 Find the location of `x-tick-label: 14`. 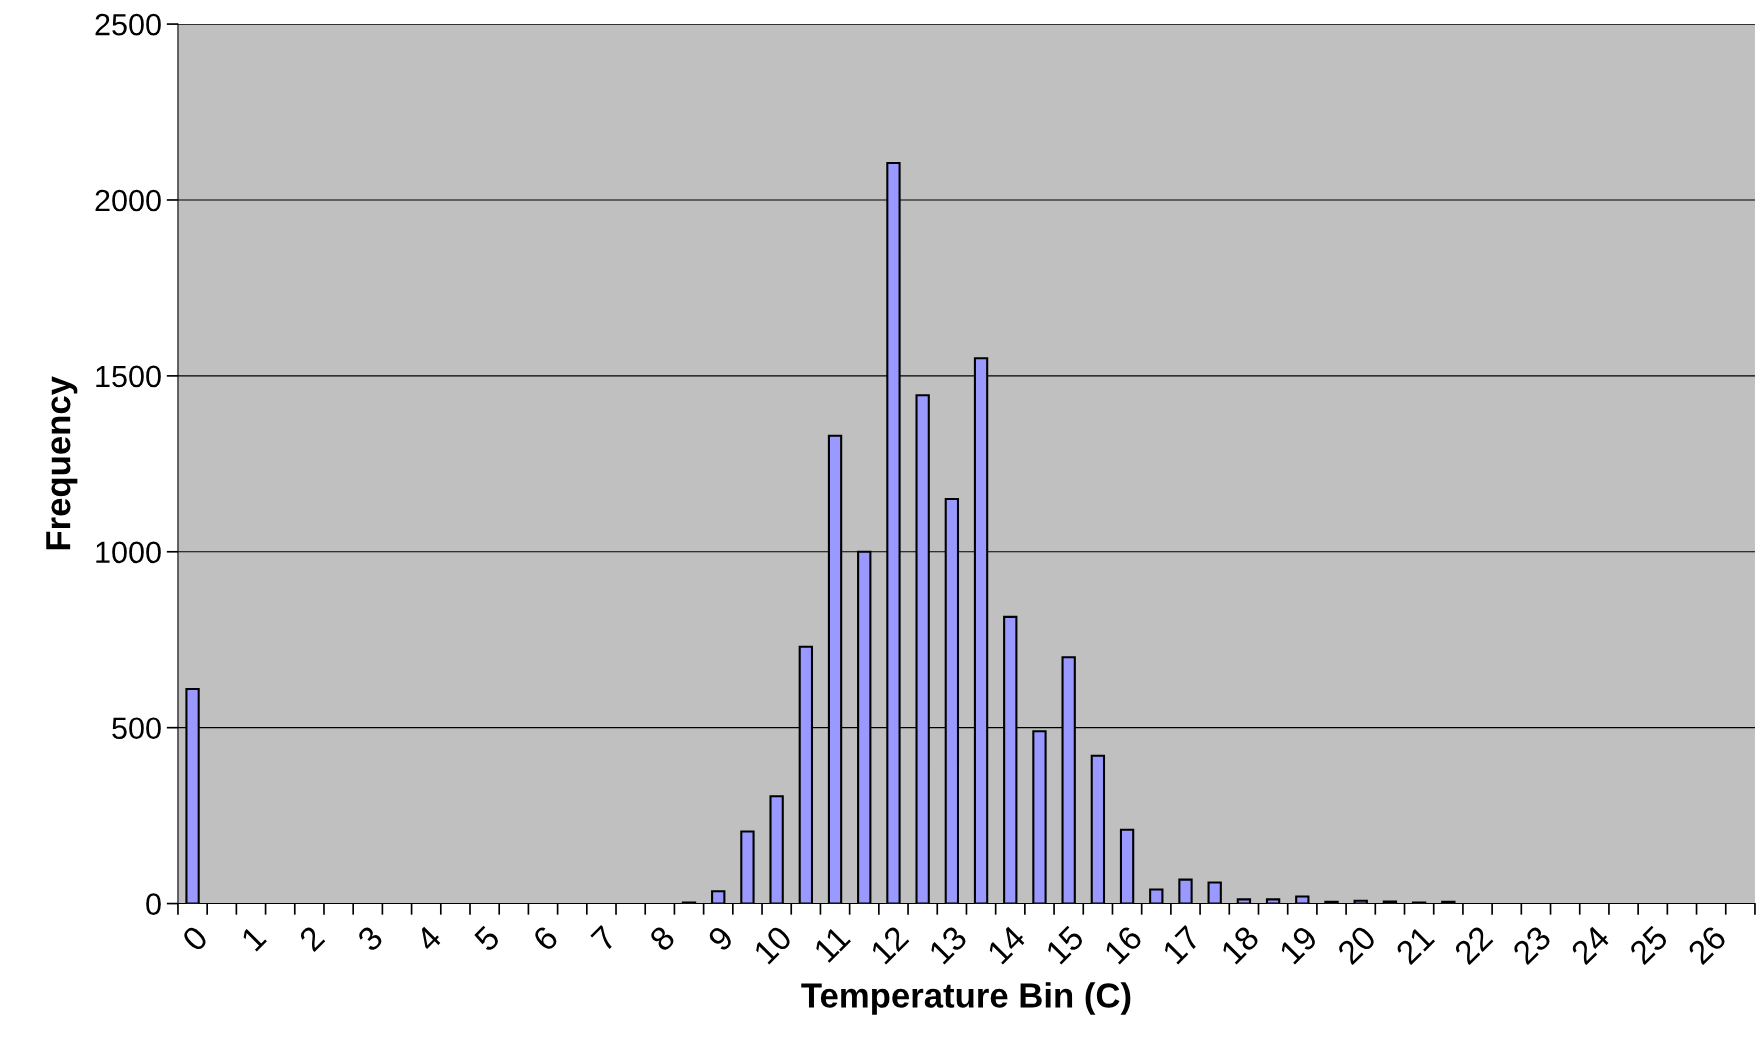

x-tick-label: 14 is located at coordinates (1006, 944).